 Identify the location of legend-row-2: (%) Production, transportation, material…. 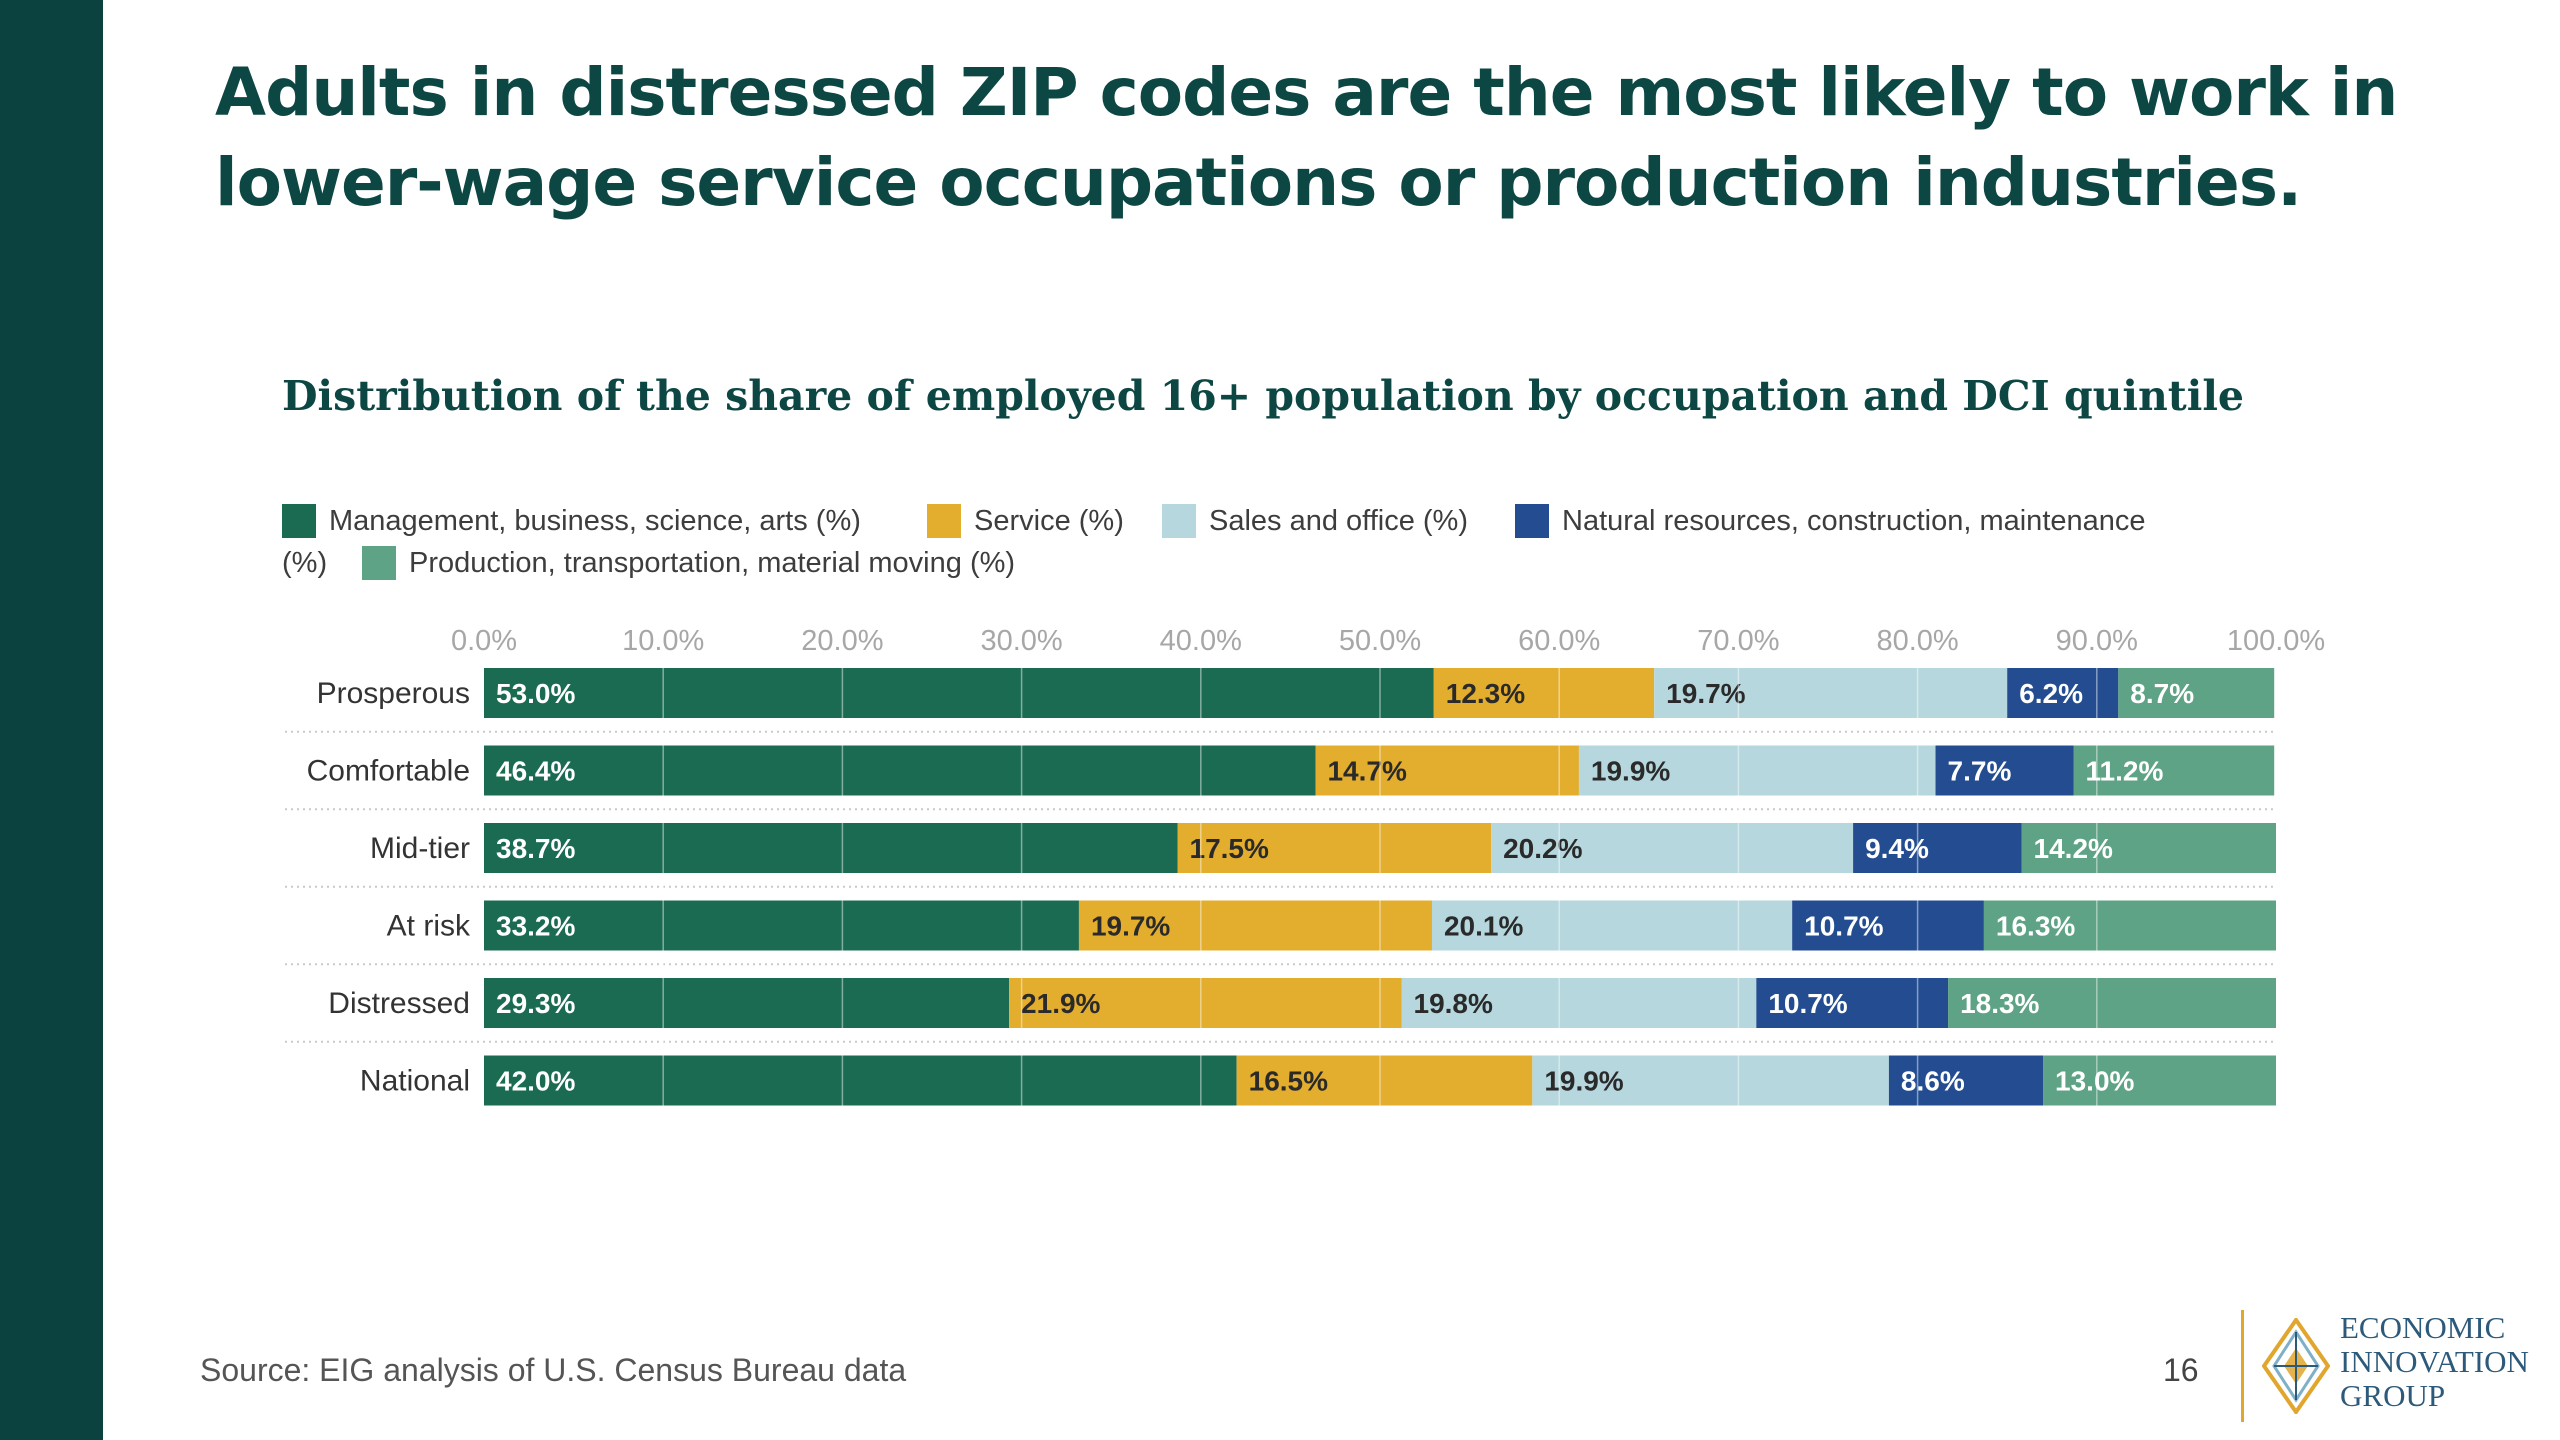
(1262, 563).